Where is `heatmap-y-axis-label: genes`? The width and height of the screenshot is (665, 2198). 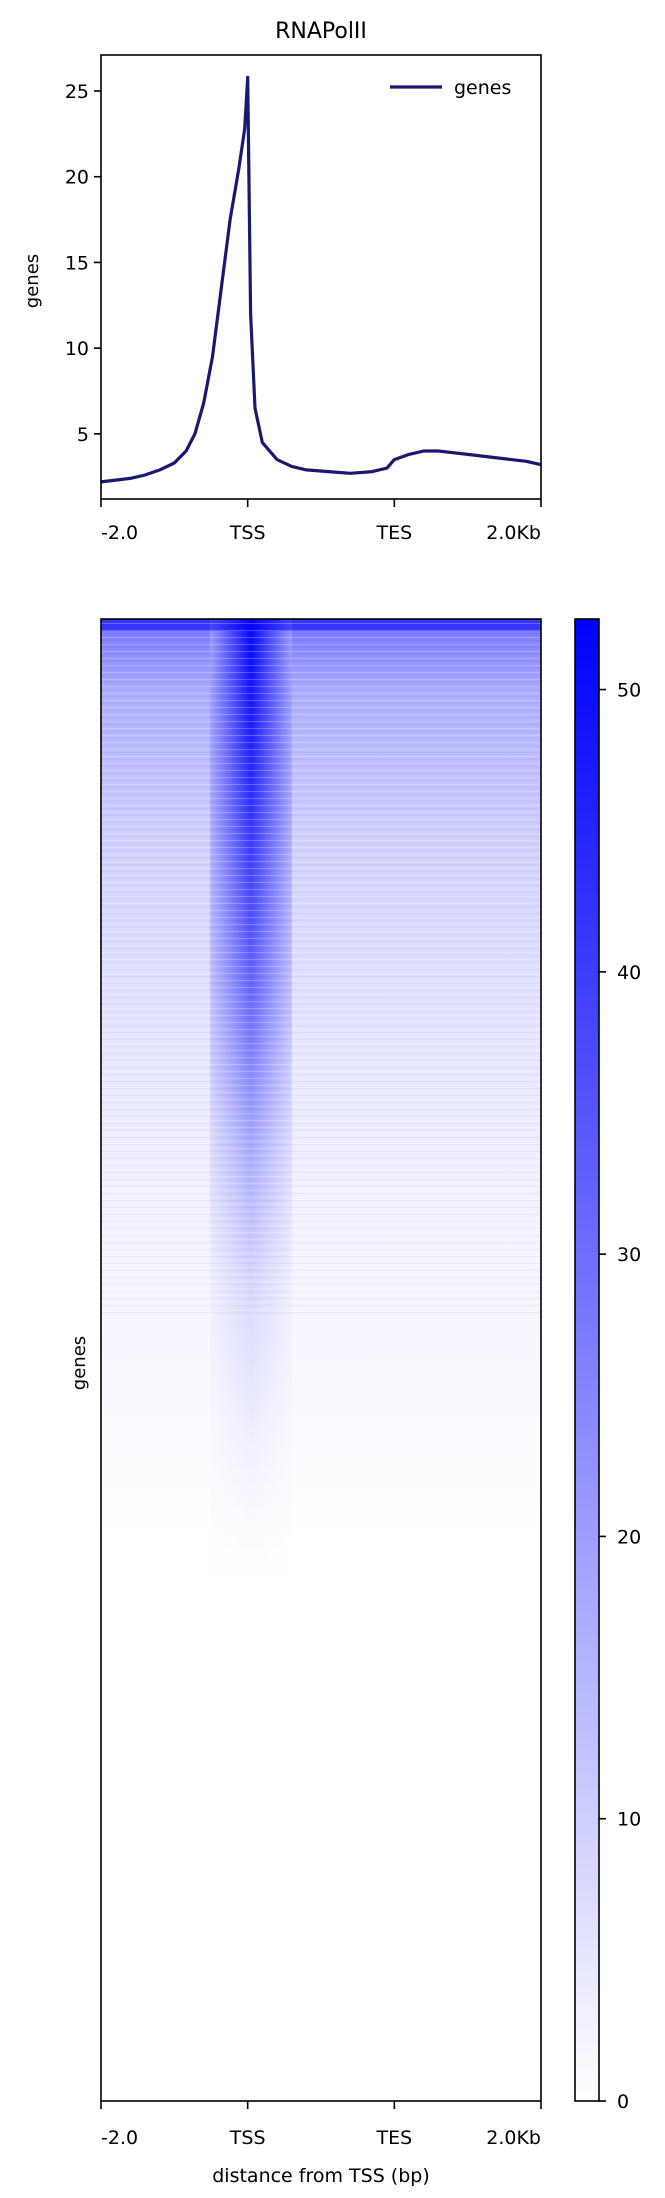 heatmap-y-axis-label: genes is located at coordinates (79, 1363).